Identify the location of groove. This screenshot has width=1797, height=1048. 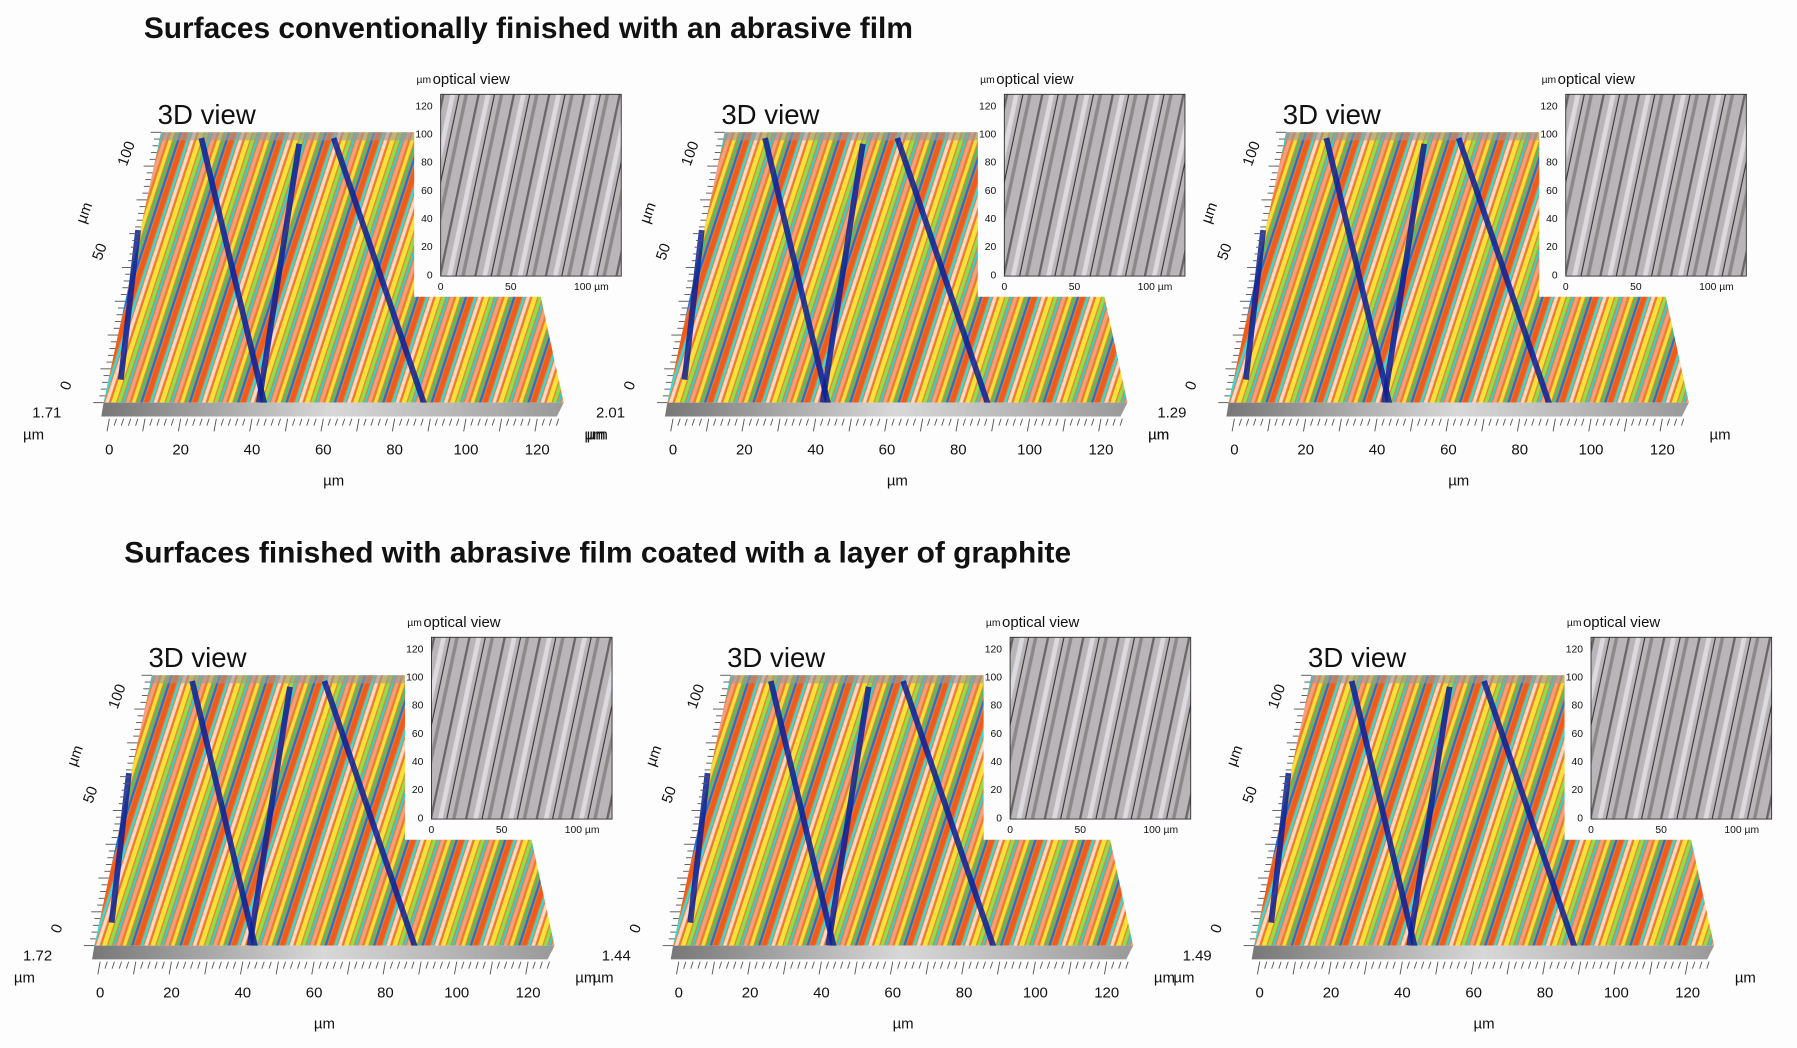
(269, 816).